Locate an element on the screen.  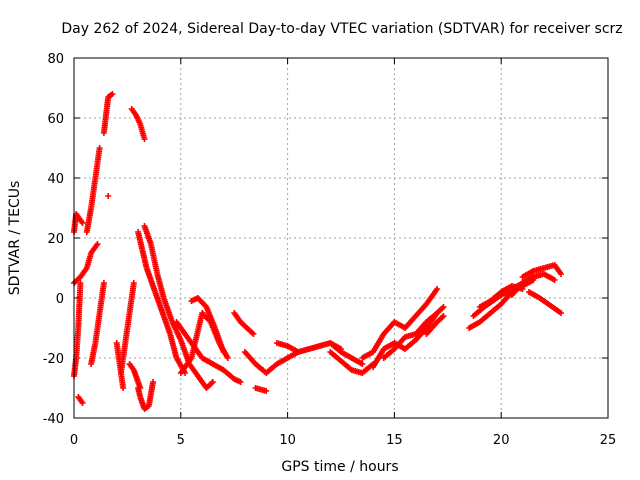
y-tick-label: 80 is located at coordinates (55, 59).